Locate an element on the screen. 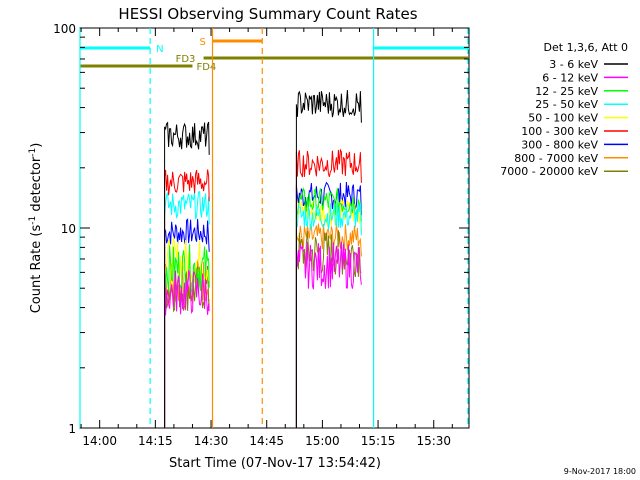 This screenshot has height=480, width=640. flag-label-n: N is located at coordinates (159, 49).